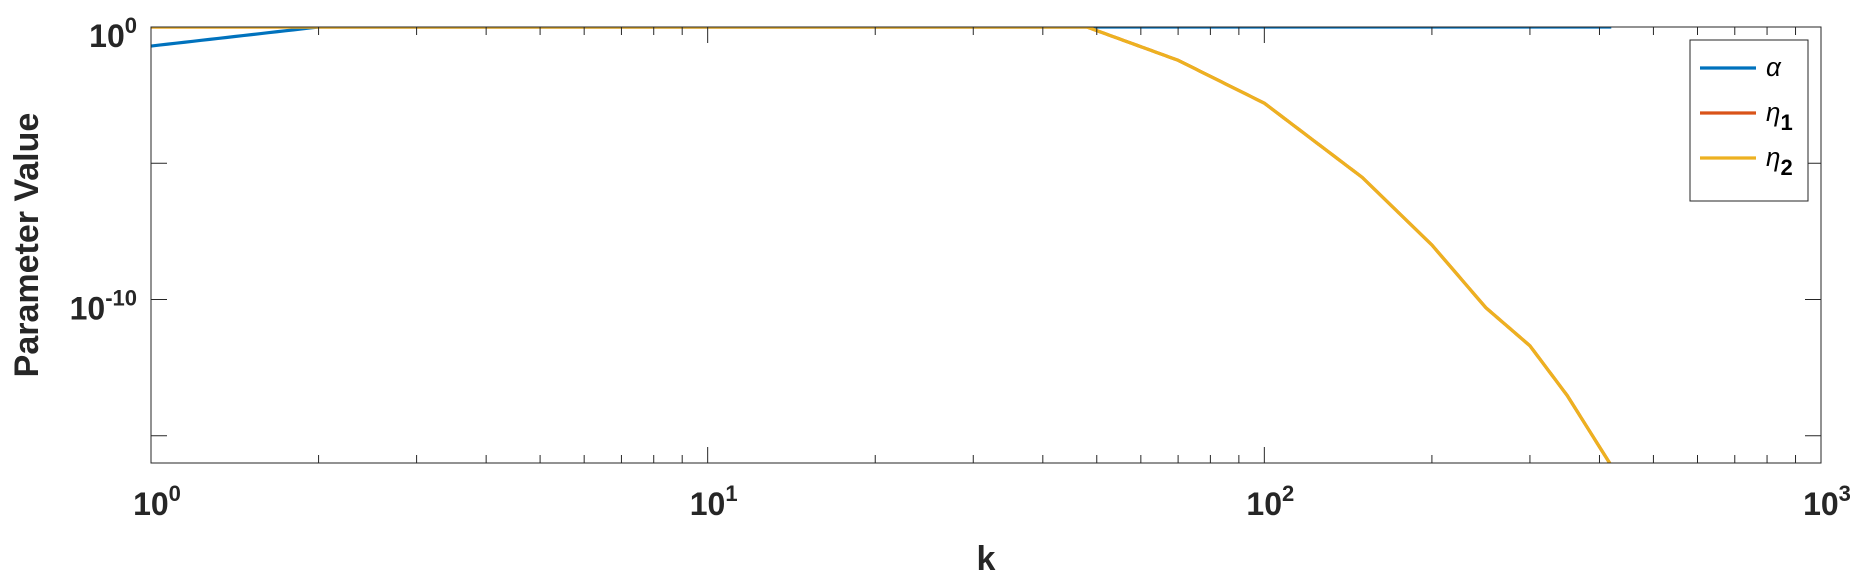 This screenshot has width=1850, height=580. Describe the element at coordinates (113, 33) in the screenshot. I see `y-tick-label-0: 100` at that location.